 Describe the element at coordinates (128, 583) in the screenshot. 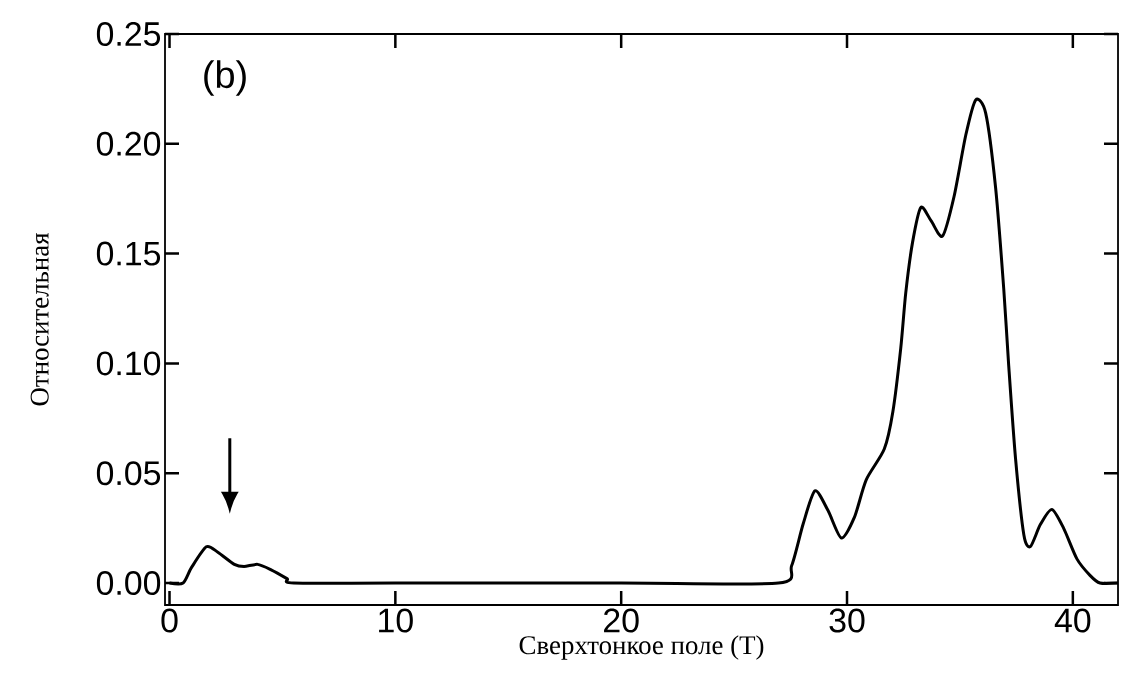

I see `y-tick-label: 0.00` at that location.